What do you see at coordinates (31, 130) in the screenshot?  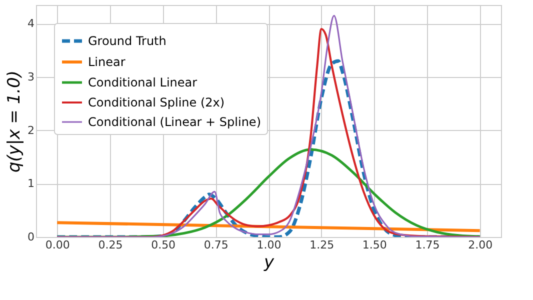 I see `y-tick-label: 2` at bounding box center [31, 130].